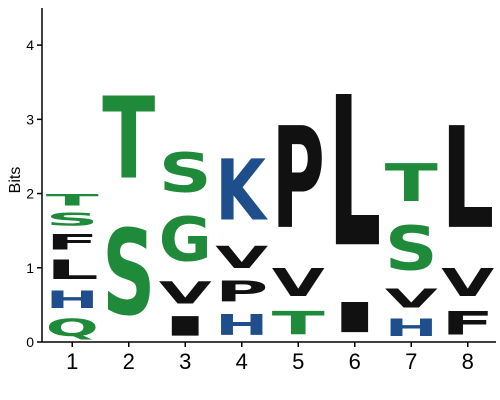 The image size is (500, 400). What do you see at coordinates (30, 194) in the screenshot?
I see `y-tick-label: 2` at bounding box center [30, 194].